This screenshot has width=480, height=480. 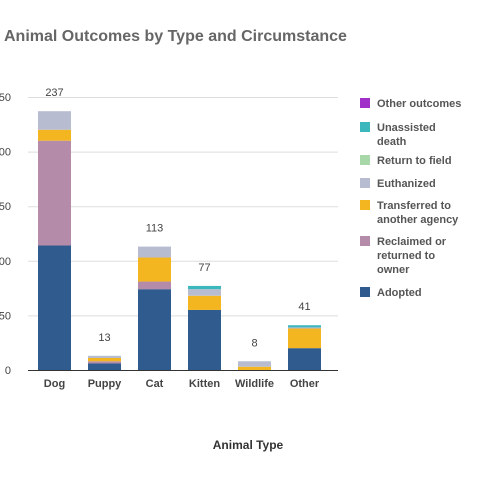 I want to click on x-tick-label: Wildlife, so click(x=254, y=384).